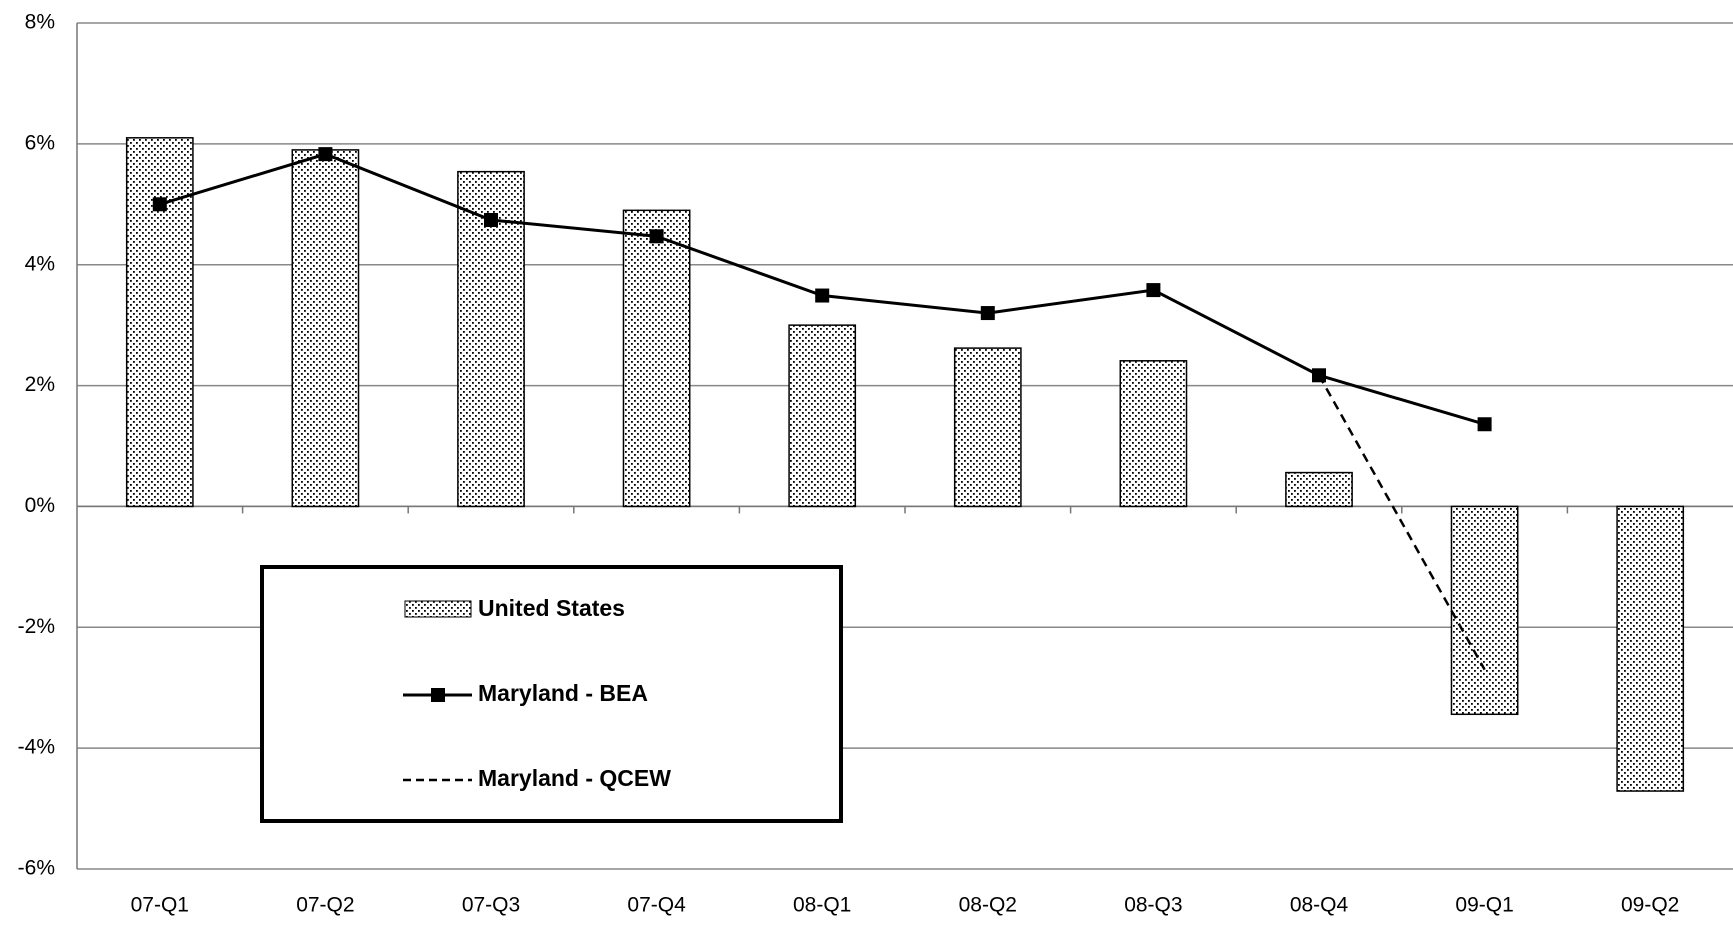 The image size is (1733, 929). I want to click on x-tick-label: 07-Q3, so click(491, 905).